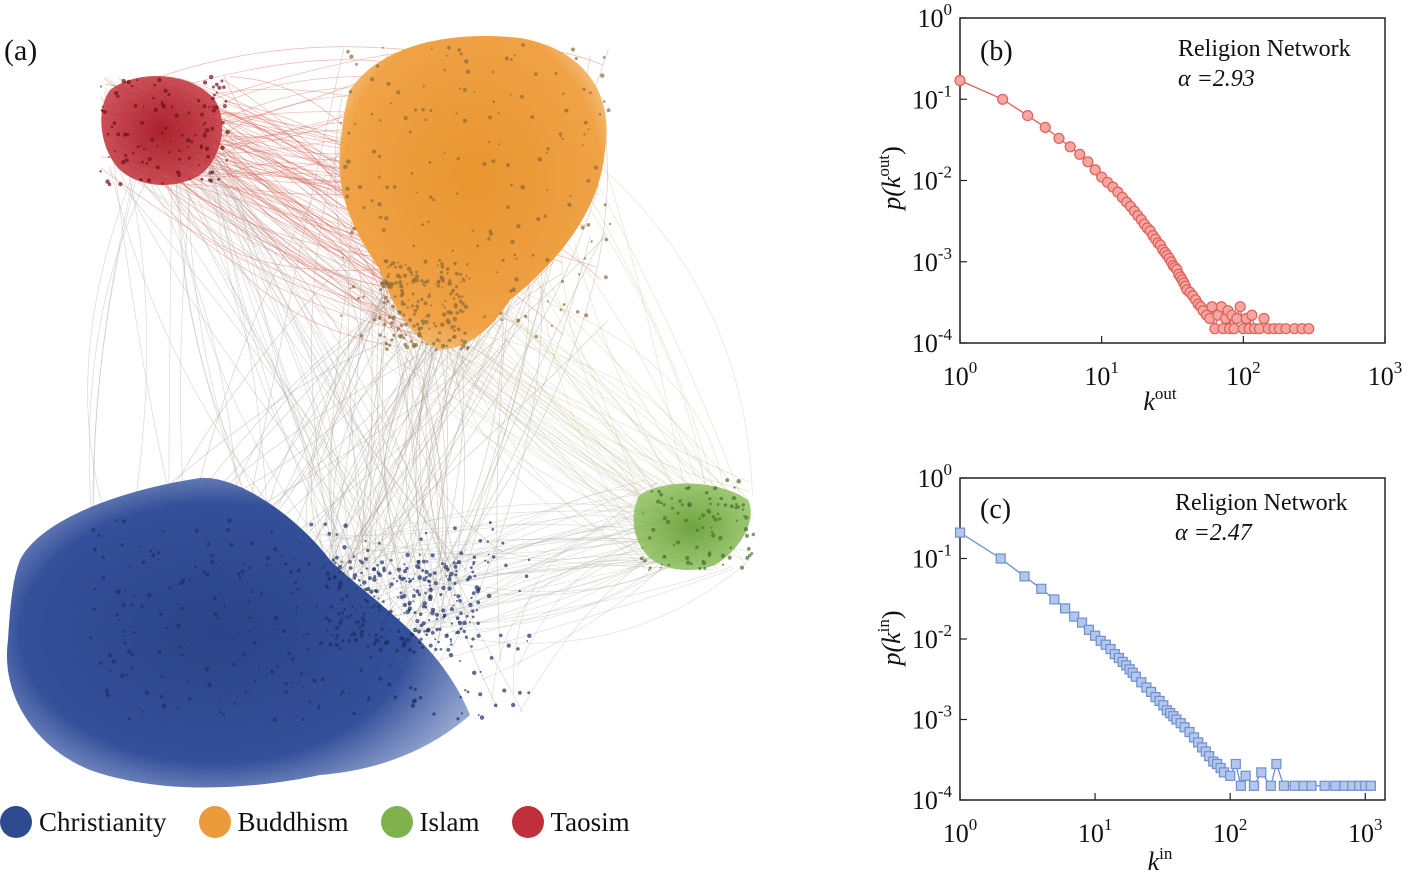 The height and width of the screenshot is (875, 1411). Describe the element at coordinates (1261, 503) in the screenshot. I see `chart-c-annotation: Religion Network` at that location.